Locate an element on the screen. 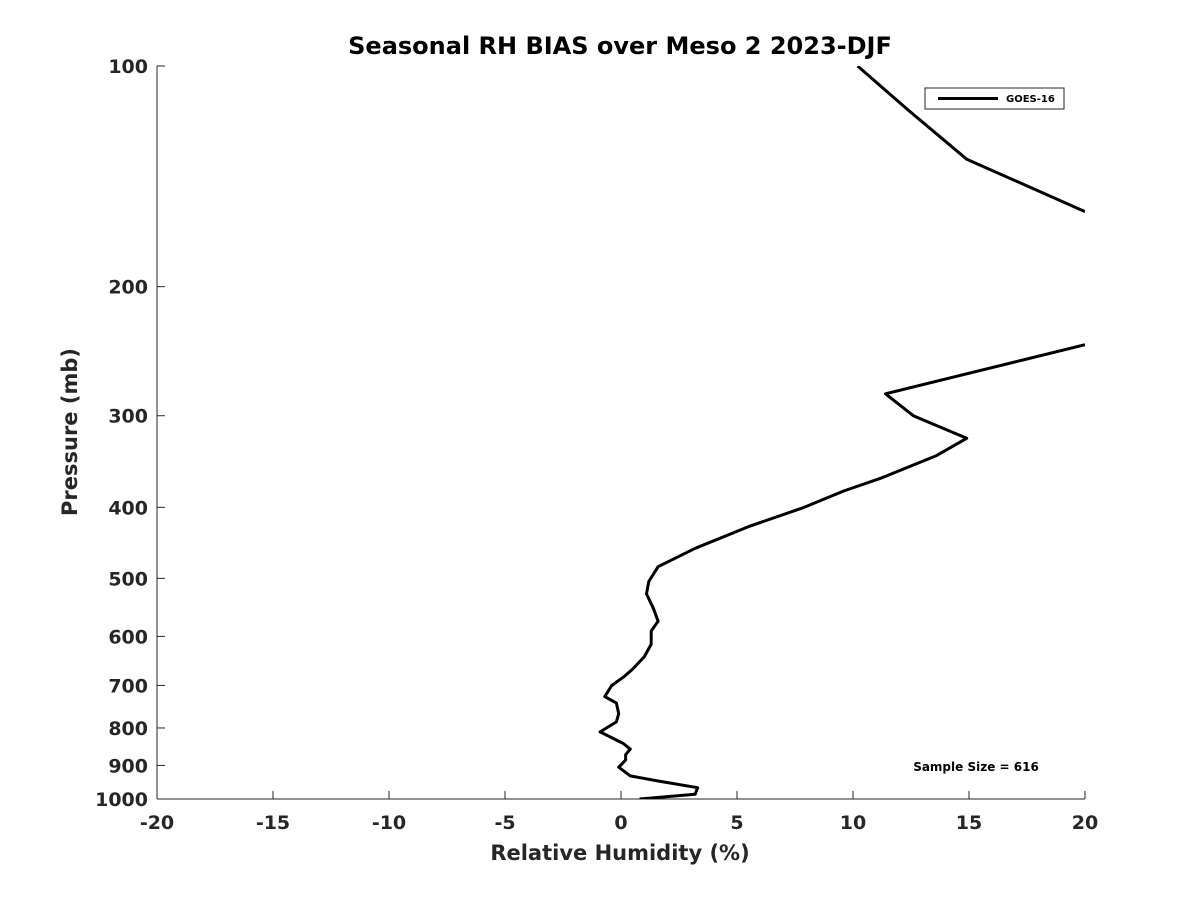  y-tick-label: 500 is located at coordinates (128, 579).